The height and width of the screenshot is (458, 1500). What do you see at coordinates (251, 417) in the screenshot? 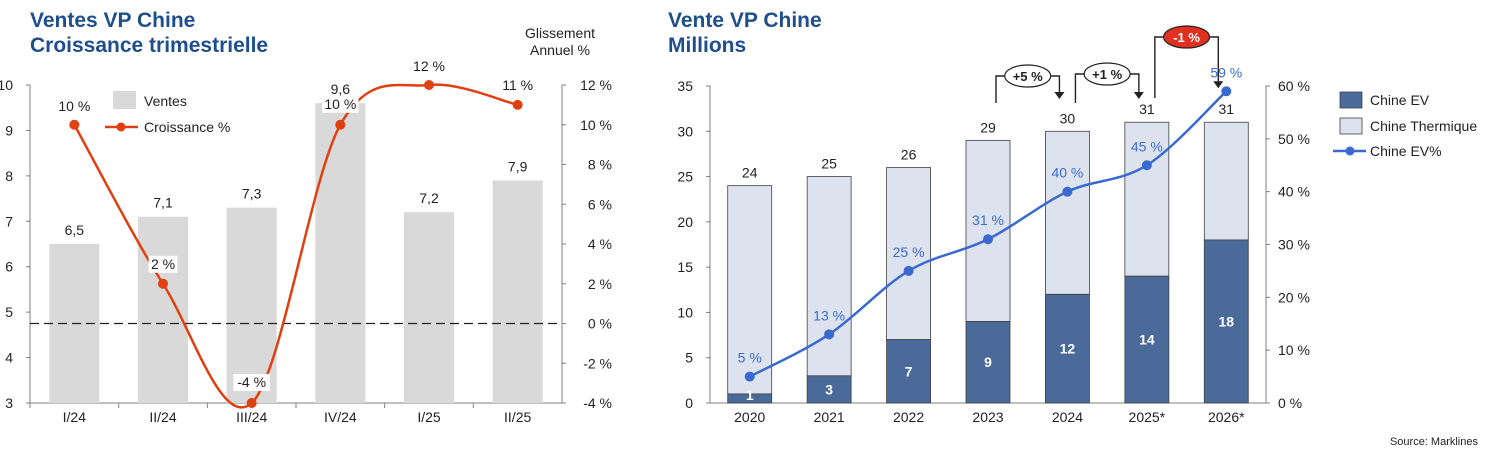
I see `x-tick-label: III/24` at bounding box center [251, 417].